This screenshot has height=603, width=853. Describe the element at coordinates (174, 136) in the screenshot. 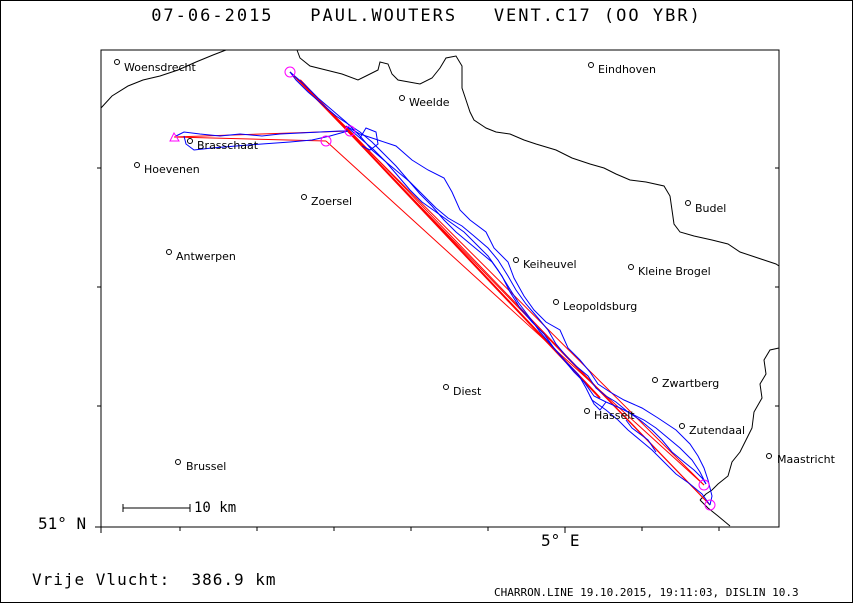

I see `turnpoint-west-triangle` at that location.